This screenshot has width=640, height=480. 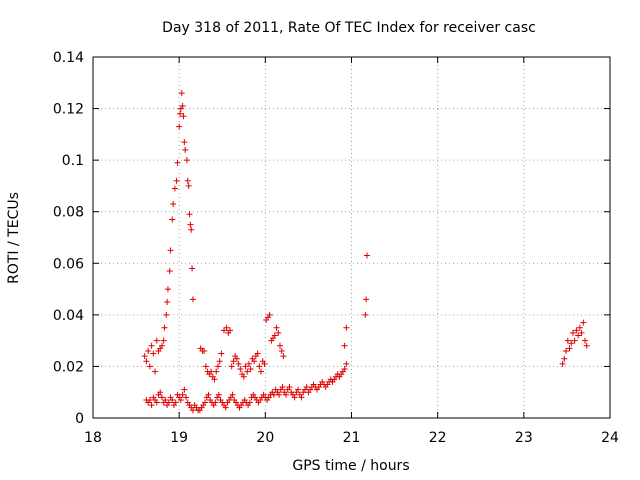 I want to click on y-tick-label: 0.12, so click(x=68, y=110).